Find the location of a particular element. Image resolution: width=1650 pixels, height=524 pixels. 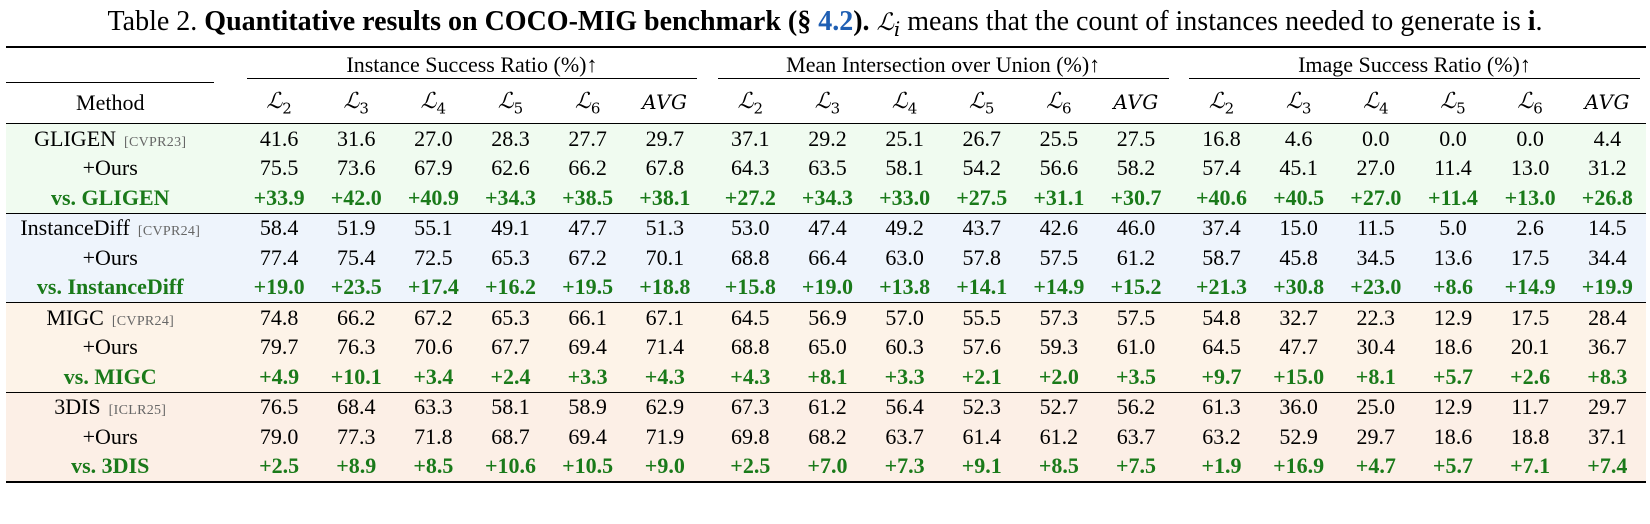

table-cell: 26.7 is located at coordinates (982, 138).